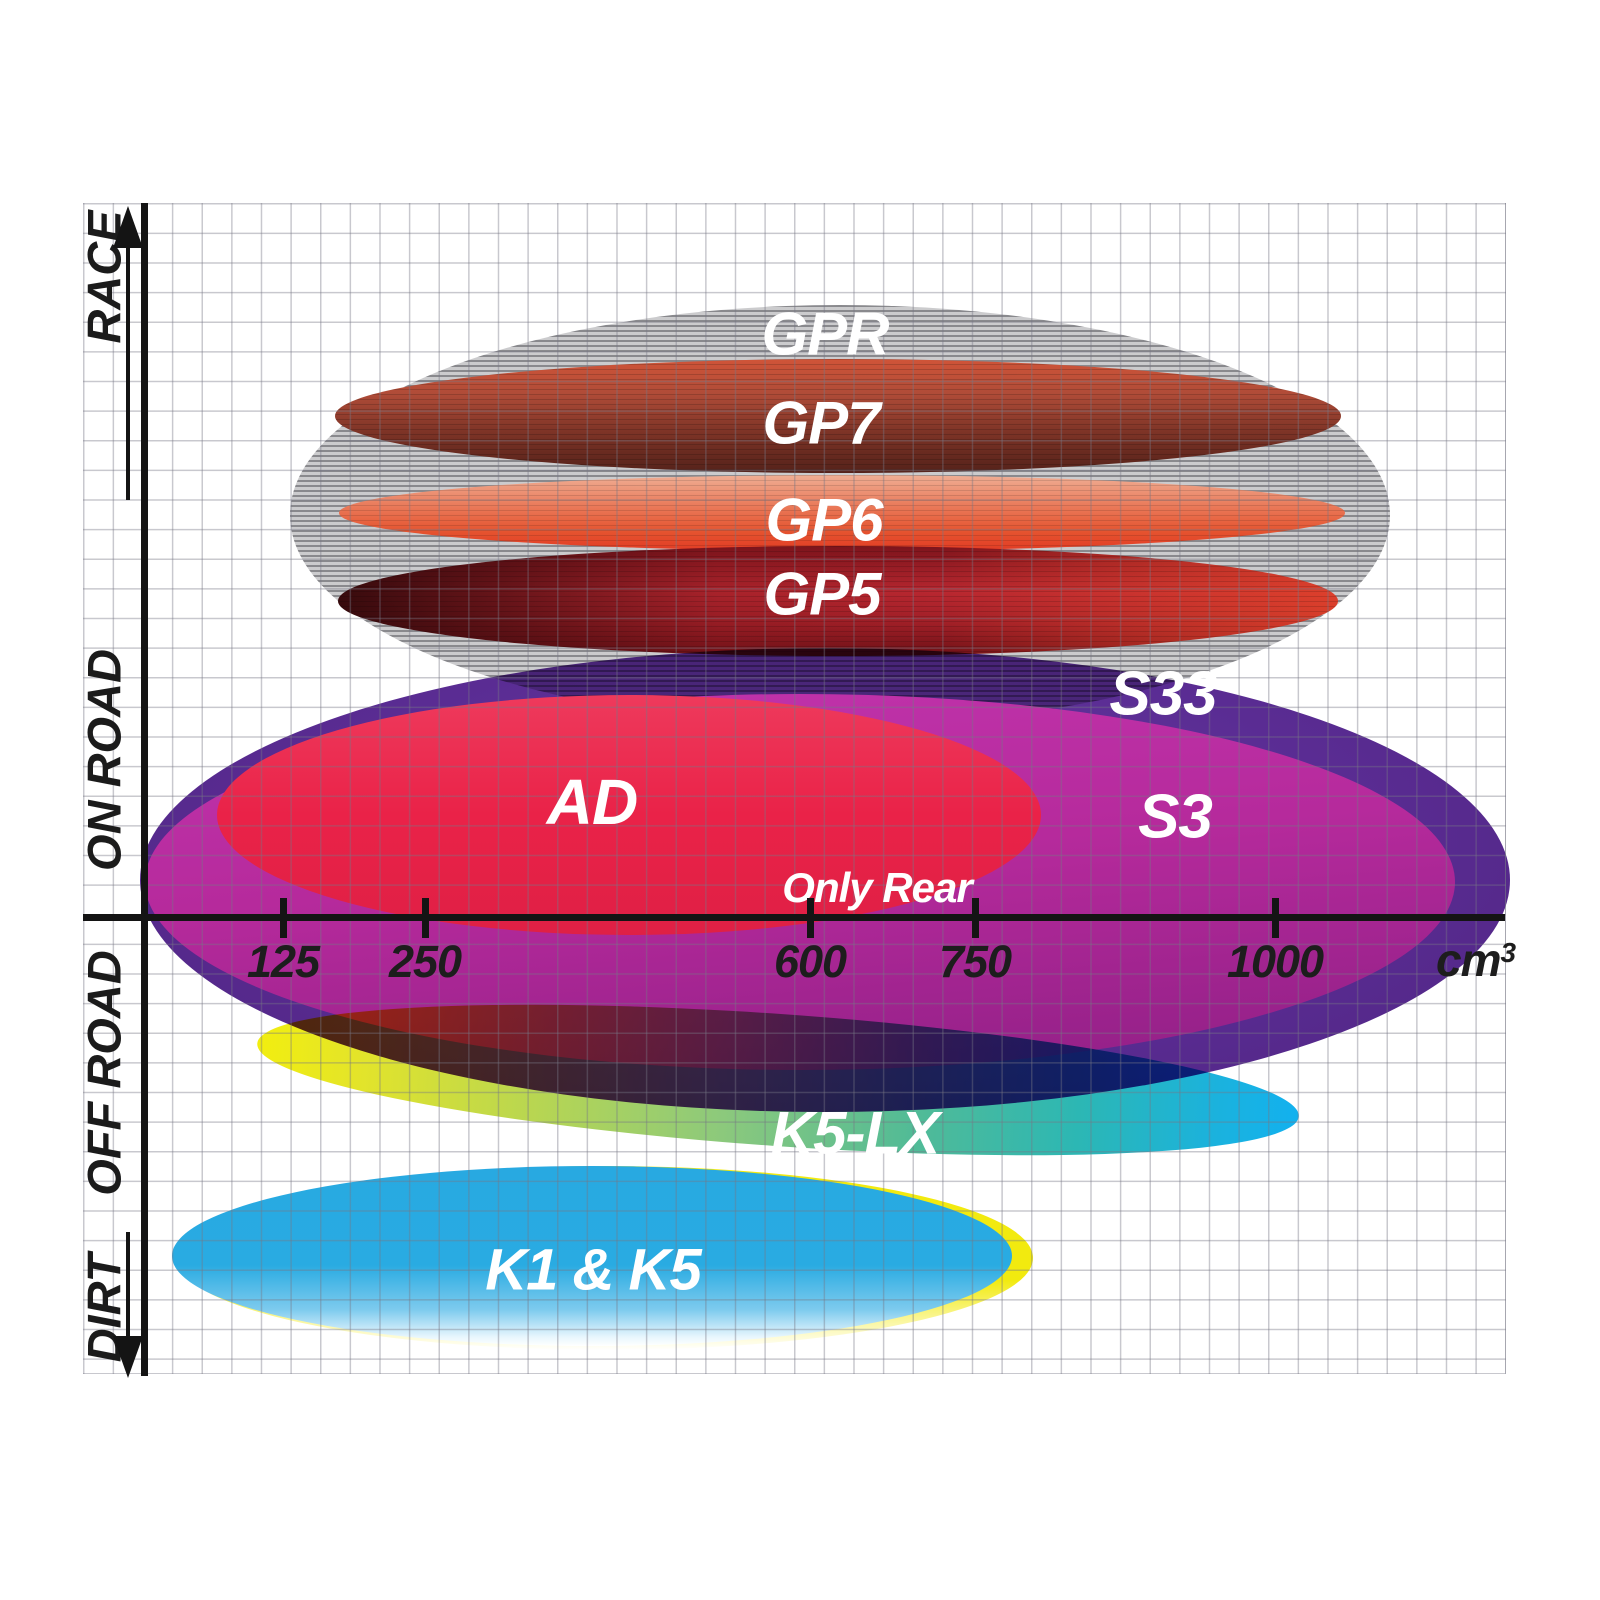 This screenshot has height=1600, width=1600. Describe the element at coordinates (104, 760) in the screenshot. I see `y-band-label-on-road: ON ROAD` at that location.